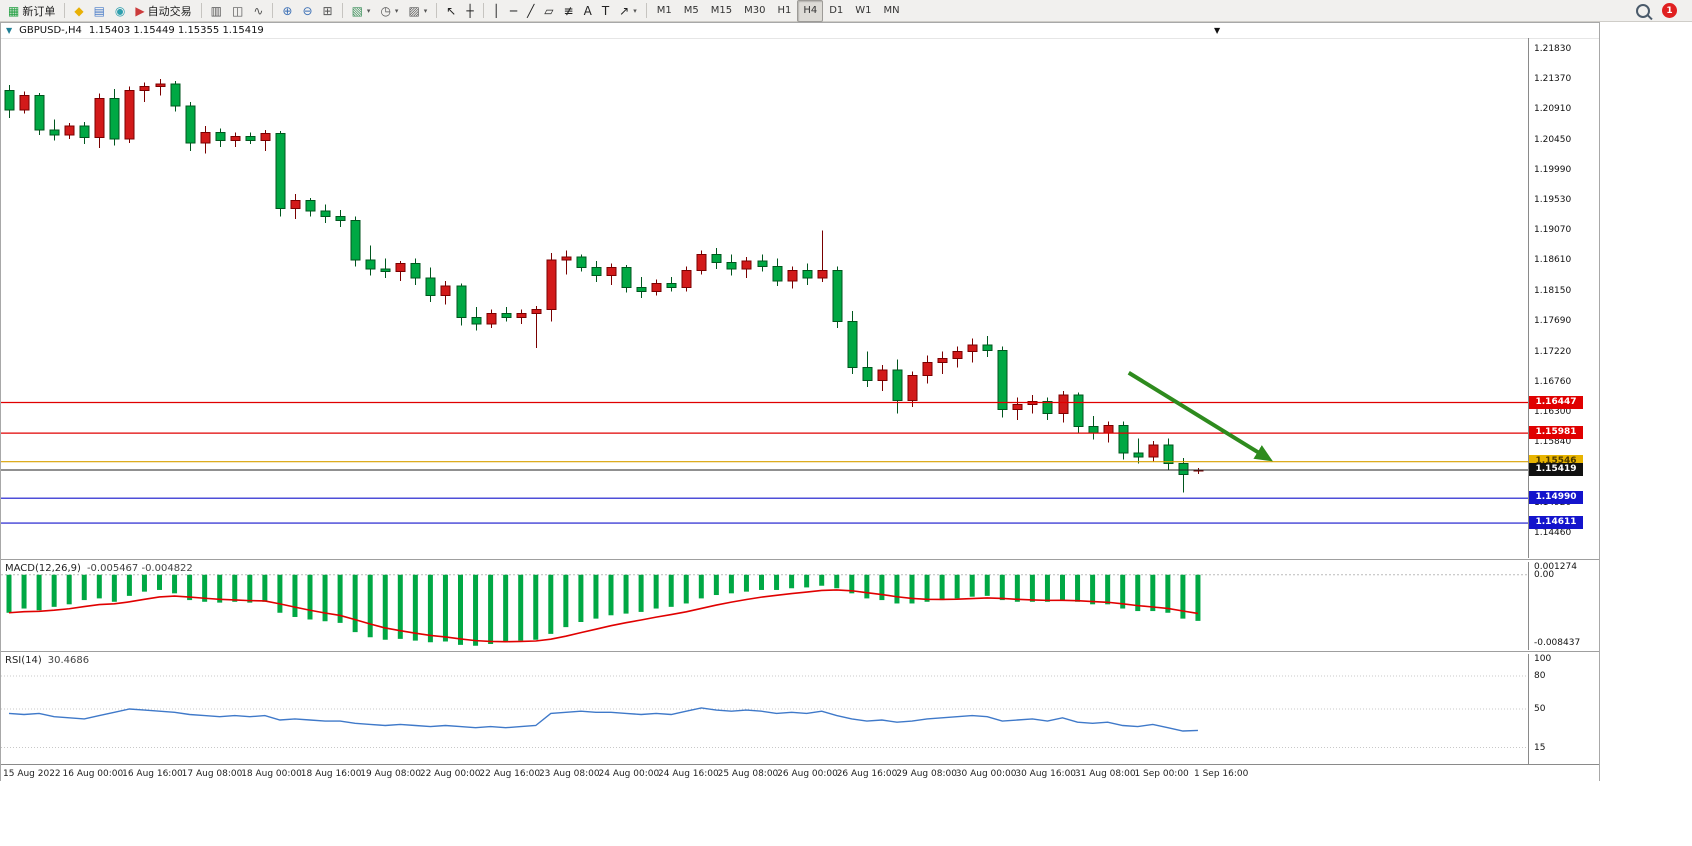 This screenshot has width=1692, height=846. Describe the element at coordinates (784, 10) in the screenshot. I see `timeframe-h1-button: H1` at that location.